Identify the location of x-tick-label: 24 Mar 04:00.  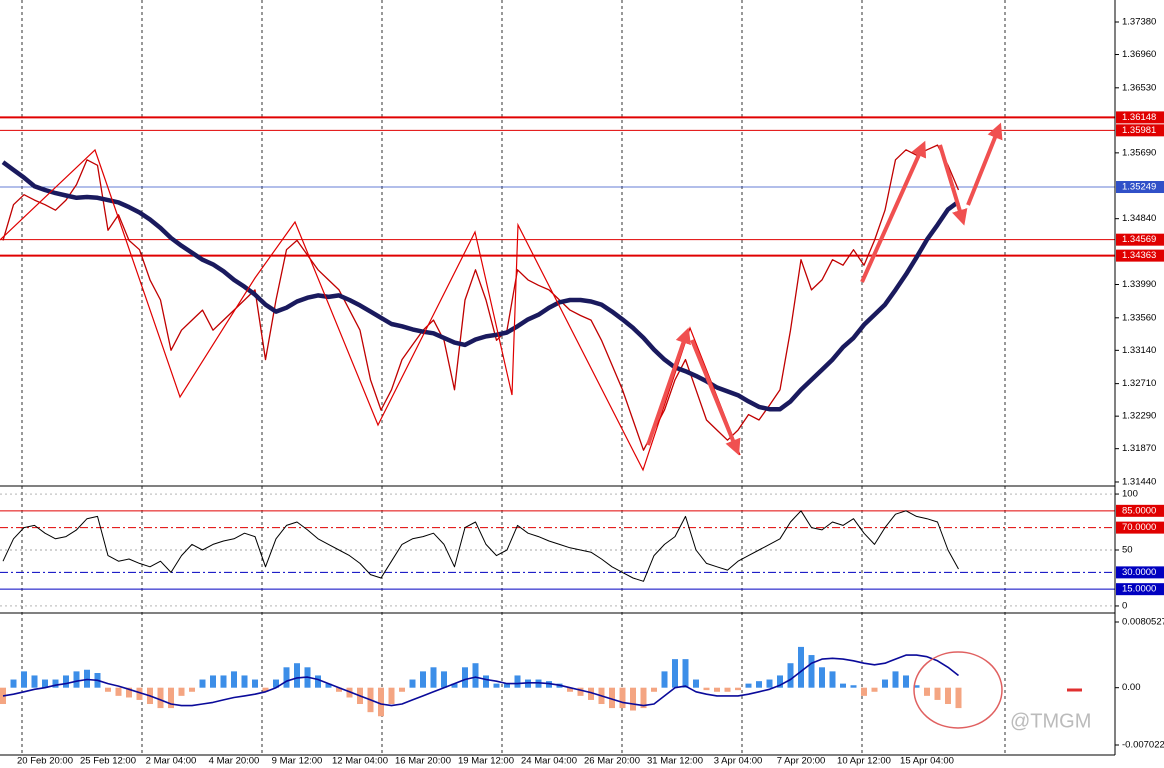
(549, 761).